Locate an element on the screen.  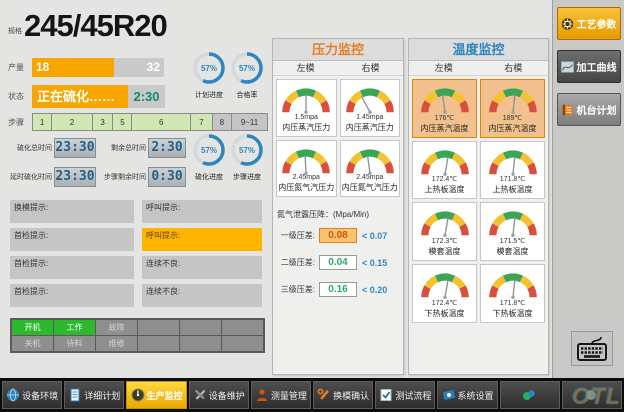
gauge-card-steam-temp-left: 176℃ 内压蒸汽温度 is located at coordinates (444, 108).